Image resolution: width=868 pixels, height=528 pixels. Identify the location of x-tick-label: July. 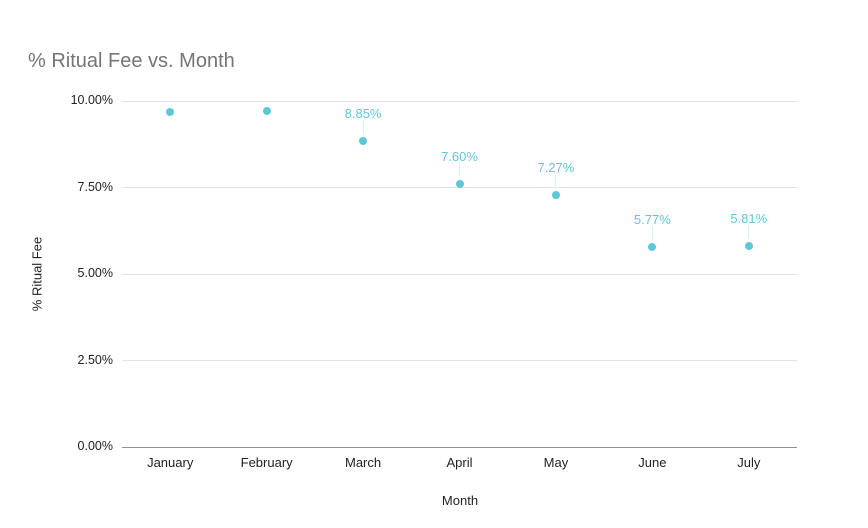
(749, 462).